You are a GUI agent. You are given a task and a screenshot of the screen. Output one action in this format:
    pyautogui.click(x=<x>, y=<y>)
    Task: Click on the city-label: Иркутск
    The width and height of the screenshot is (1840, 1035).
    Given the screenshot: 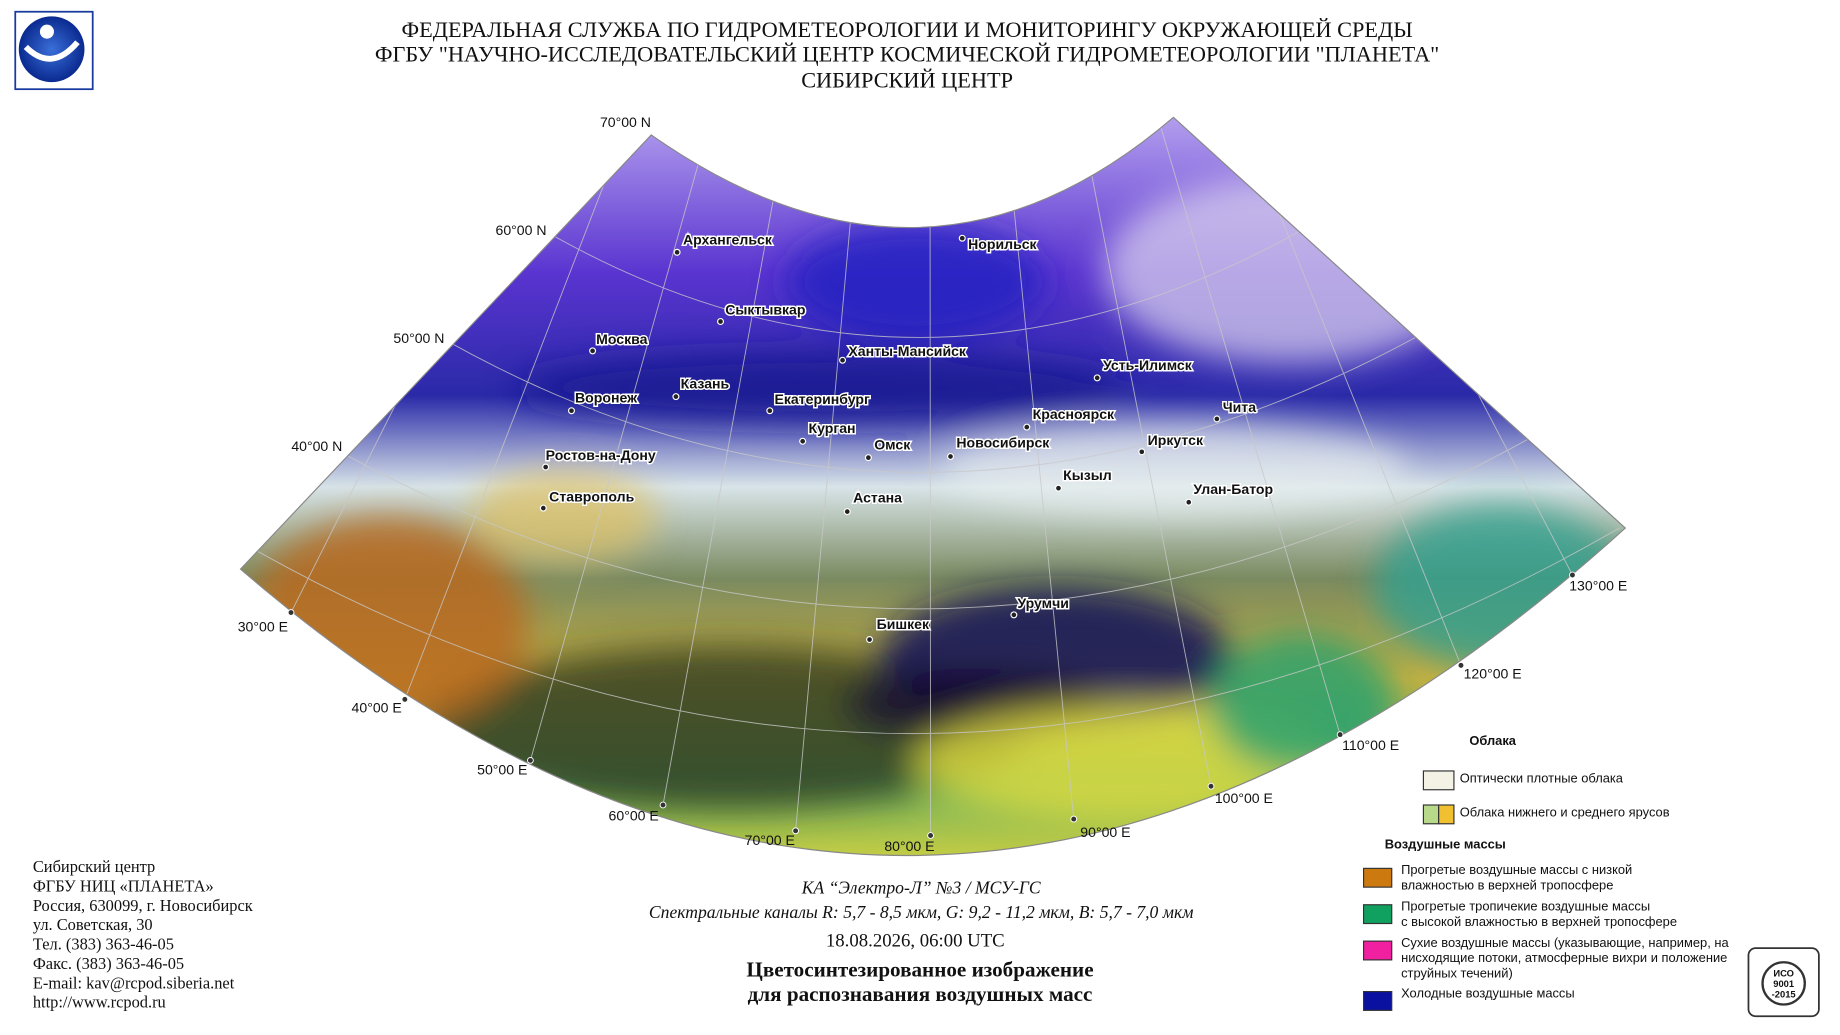 What is the action you would take?
    pyautogui.click(x=1176, y=440)
    